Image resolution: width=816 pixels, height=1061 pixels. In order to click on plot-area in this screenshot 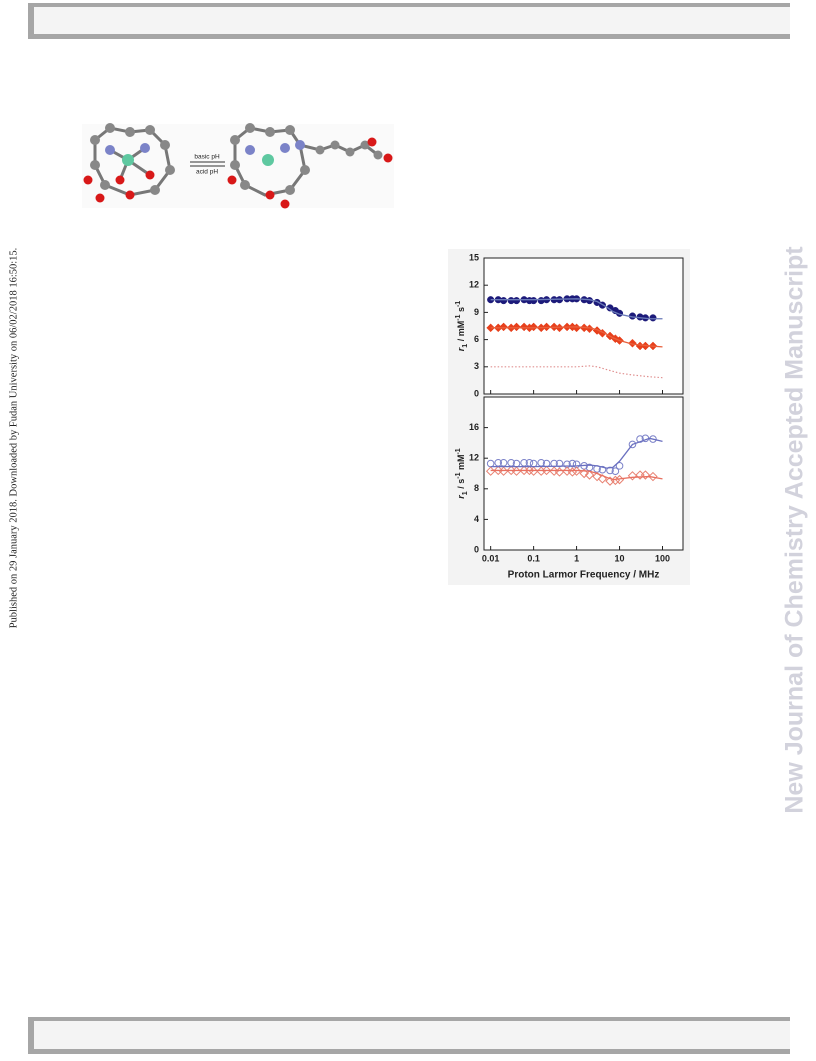, I will do `click(583, 473)`.